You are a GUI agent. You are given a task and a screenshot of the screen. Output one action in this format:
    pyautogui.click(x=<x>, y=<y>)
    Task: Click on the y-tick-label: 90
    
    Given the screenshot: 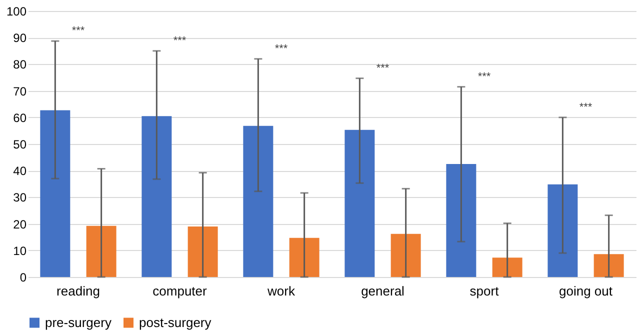 What is the action you would take?
    pyautogui.click(x=20, y=38)
    